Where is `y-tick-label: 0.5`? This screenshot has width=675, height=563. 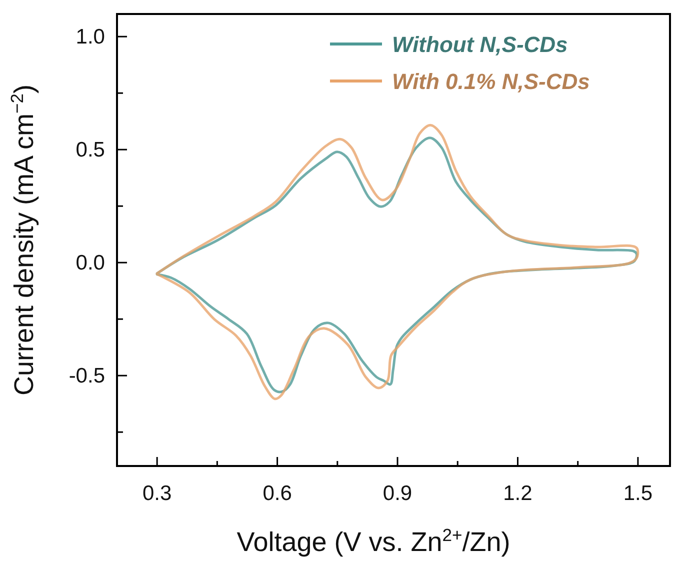
y-tick-label: 0.5 is located at coordinates (90, 150).